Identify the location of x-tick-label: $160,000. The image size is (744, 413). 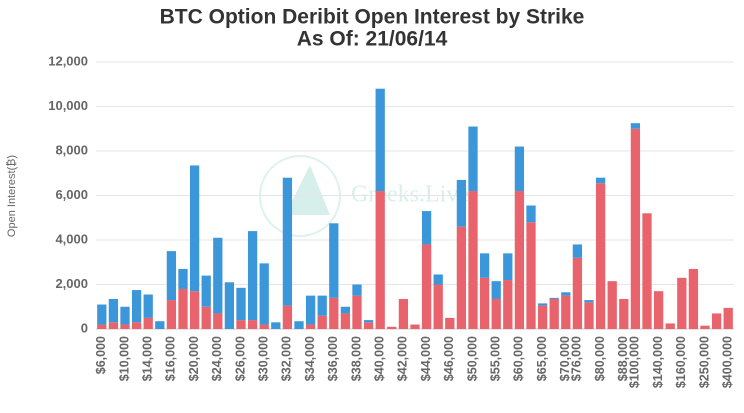
(681, 362).